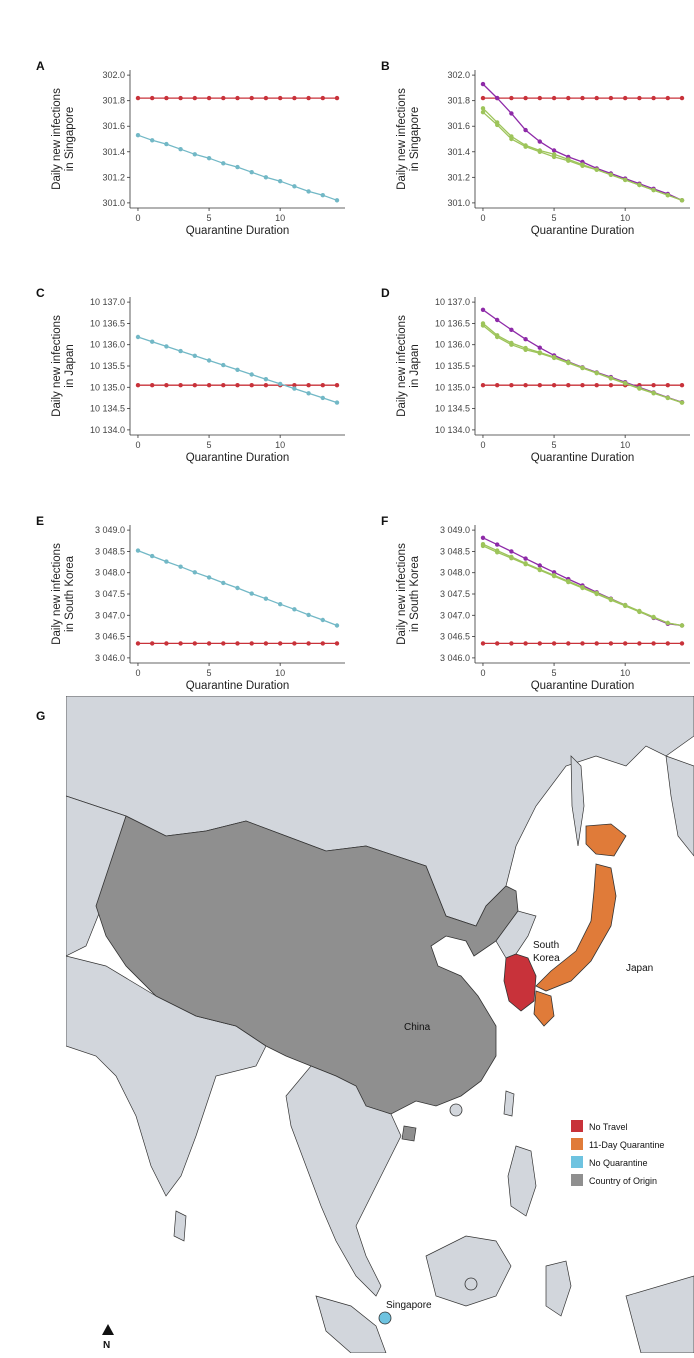 The height and width of the screenshot is (1358, 694). I want to click on sri-lanka-island, so click(180, 1226).